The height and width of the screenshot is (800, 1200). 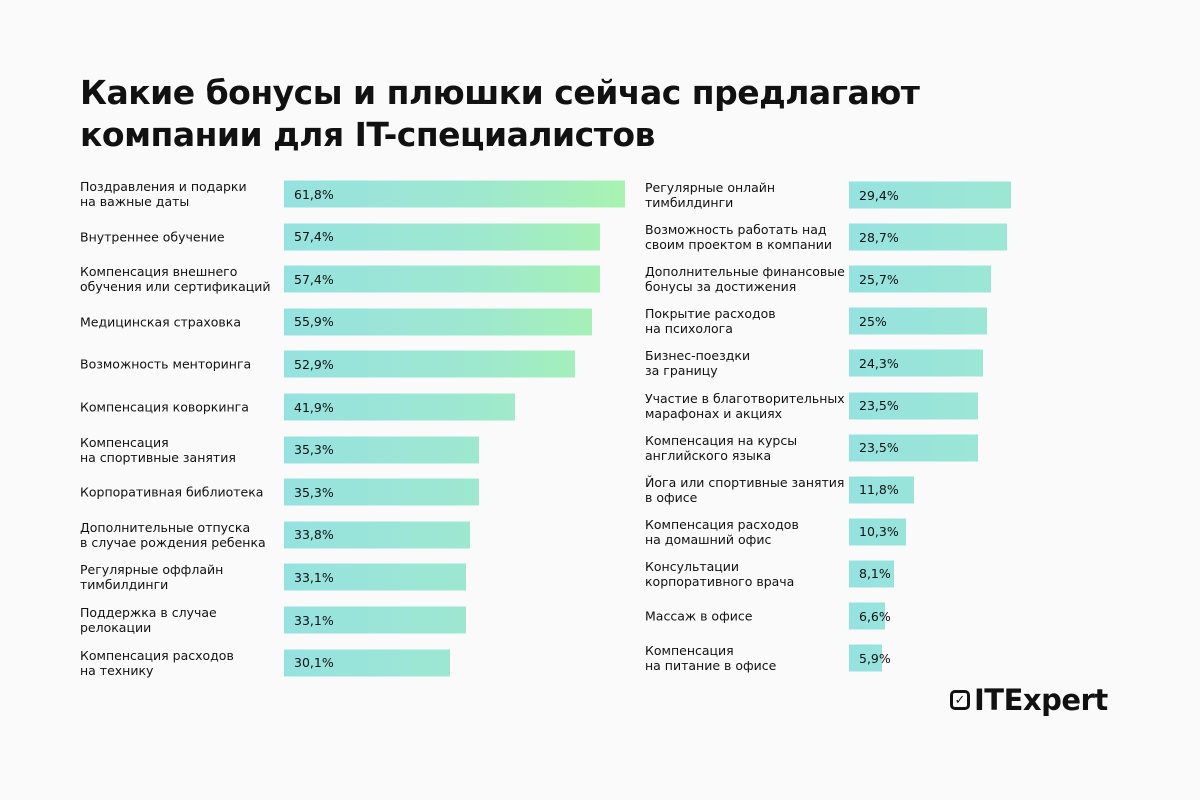 What do you see at coordinates (710, 195) in the screenshot?
I see `category-label: Регулярные онлайн тимбилдинги` at bounding box center [710, 195].